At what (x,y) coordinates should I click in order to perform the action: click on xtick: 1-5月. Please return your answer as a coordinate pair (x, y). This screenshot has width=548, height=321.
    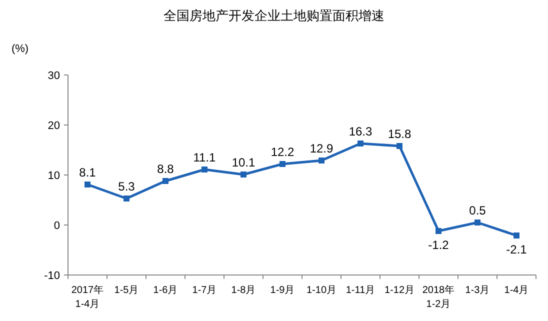
    Looking at the image, I should click on (126, 290).